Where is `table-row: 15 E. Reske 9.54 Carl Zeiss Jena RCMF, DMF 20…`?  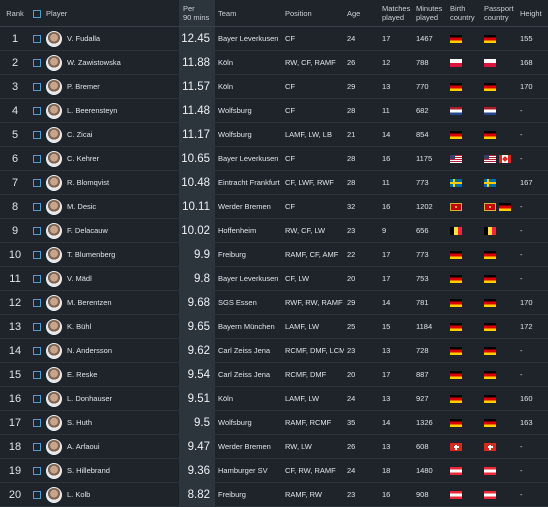
table-row: 15 E. Reske 9.54 Carl Zeiss Jena RCMF, DMF 20… is located at coordinates (274, 374).